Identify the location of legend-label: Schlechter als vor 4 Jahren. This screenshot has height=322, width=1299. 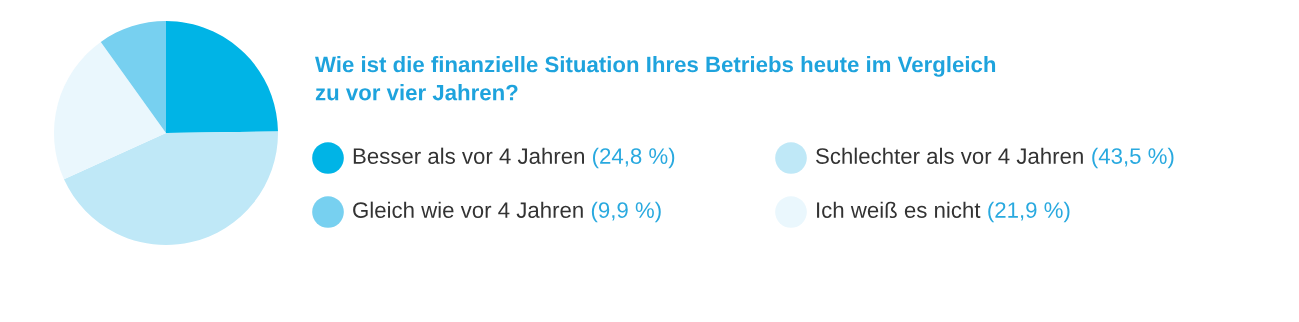
(949, 155).